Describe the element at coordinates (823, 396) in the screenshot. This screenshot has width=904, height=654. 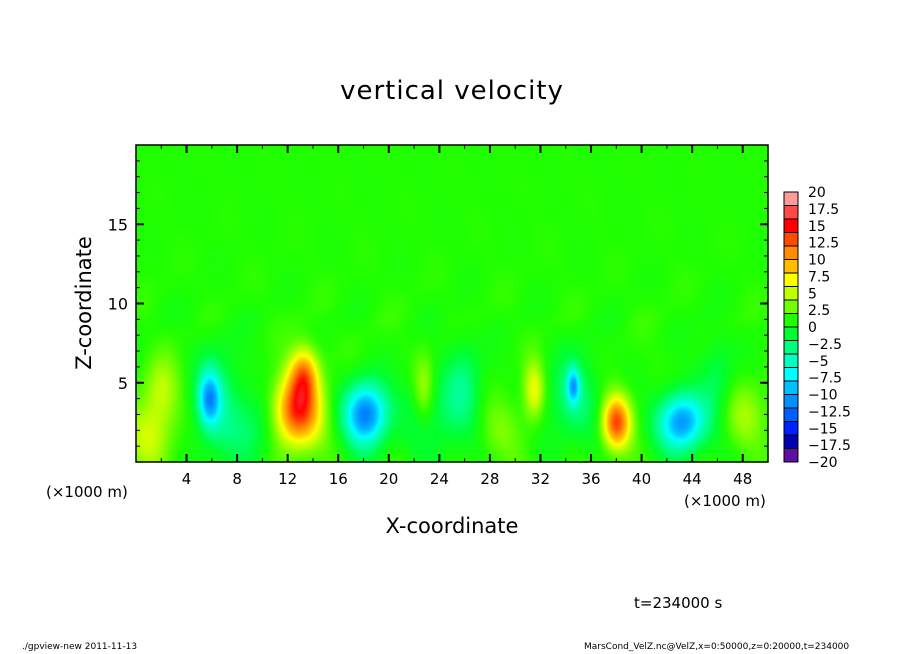
I see `colorbar-tick-label: −10` at that location.